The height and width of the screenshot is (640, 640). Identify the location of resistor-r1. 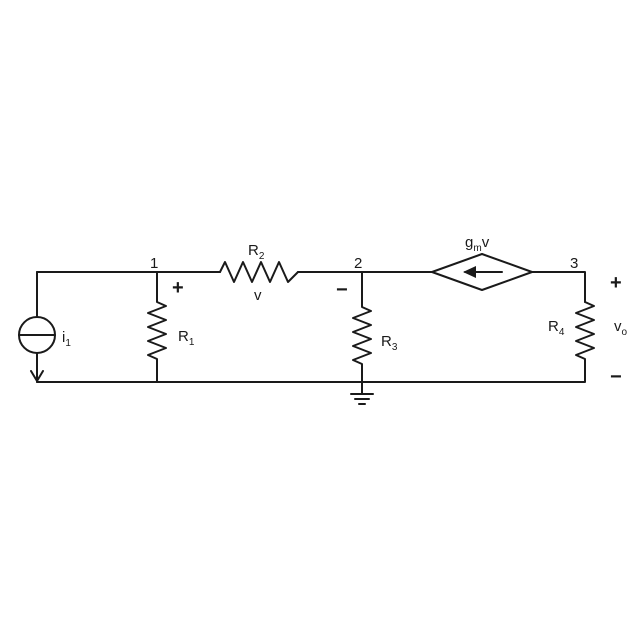
(157, 327).